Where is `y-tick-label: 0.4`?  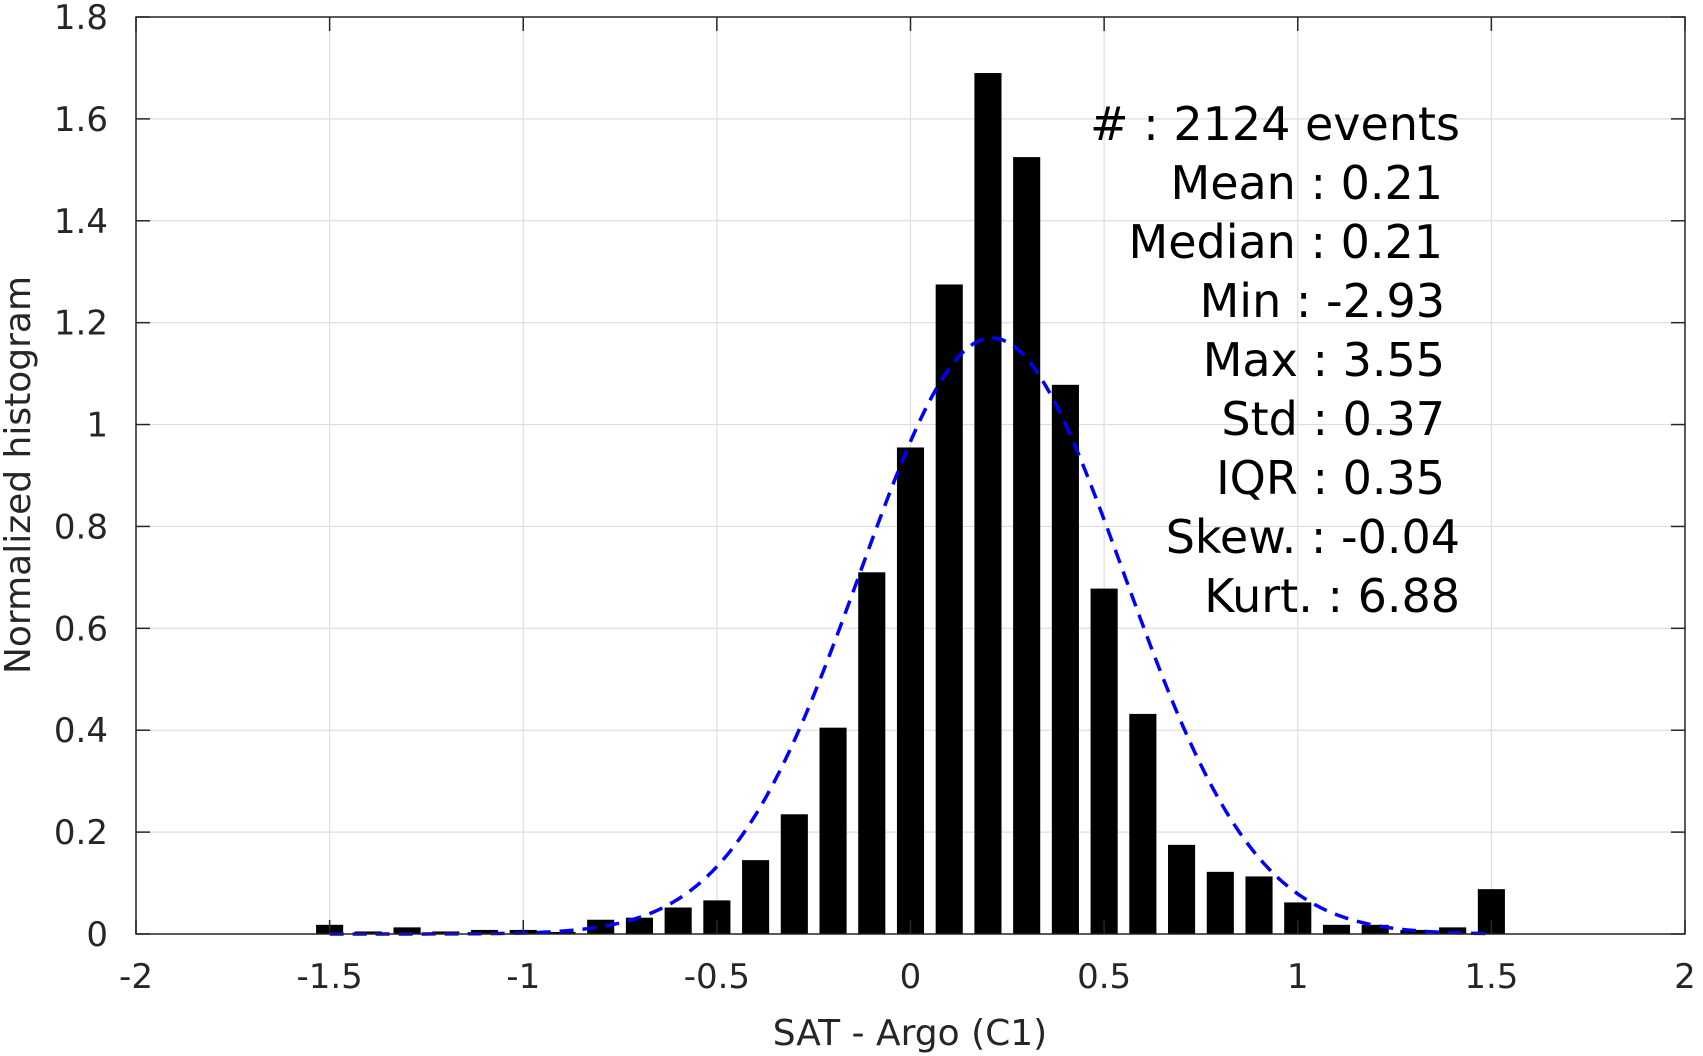
y-tick-label: 0.4 is located at coordinates (81, 731).